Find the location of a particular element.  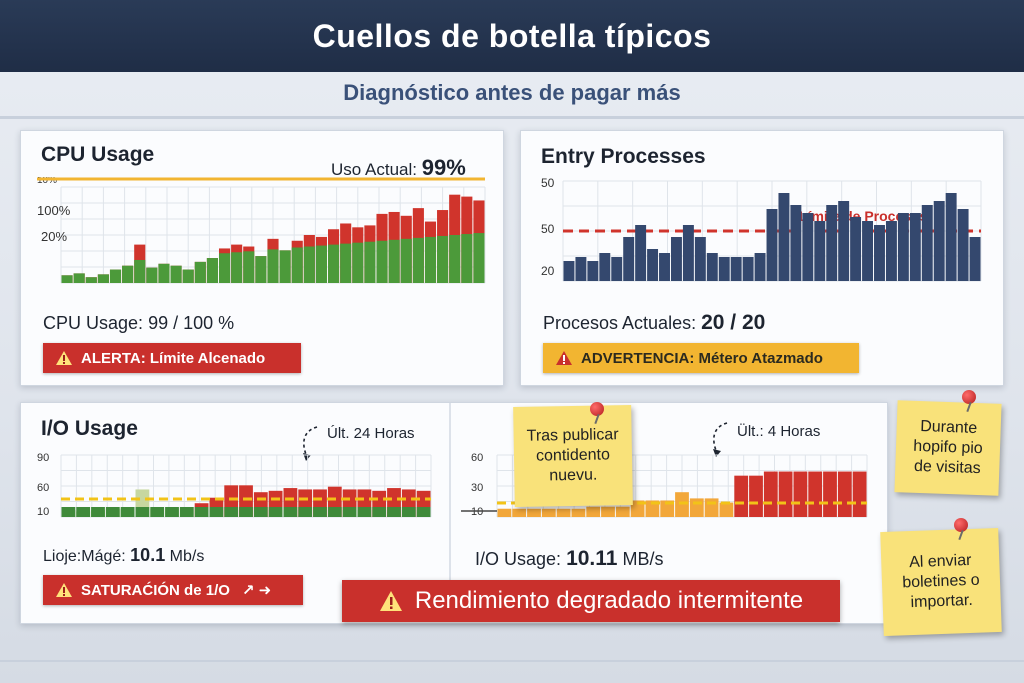

cpu-stat-value: 99 / 100 % is located at coordinates (191, 323).